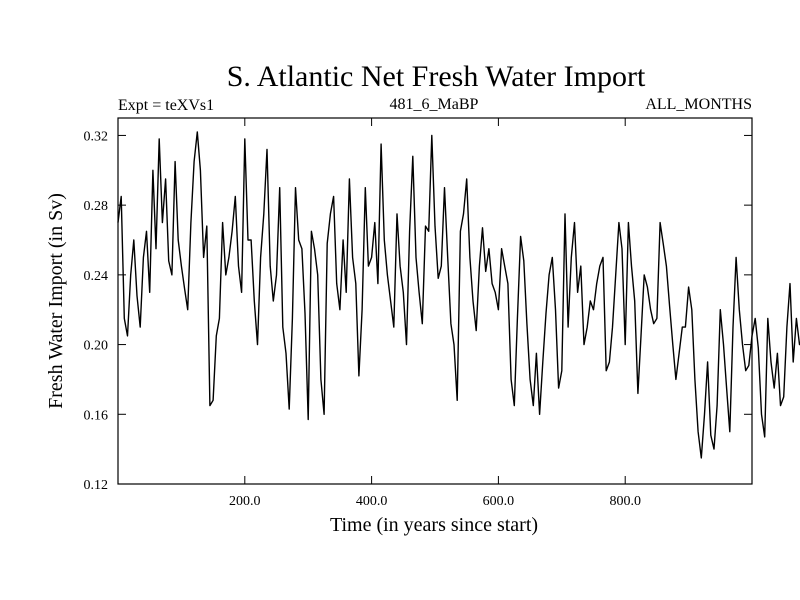  Describe the element at coordinates (96, 346) in the screenshot. I see `y-tick-label: 0.20` at that location.